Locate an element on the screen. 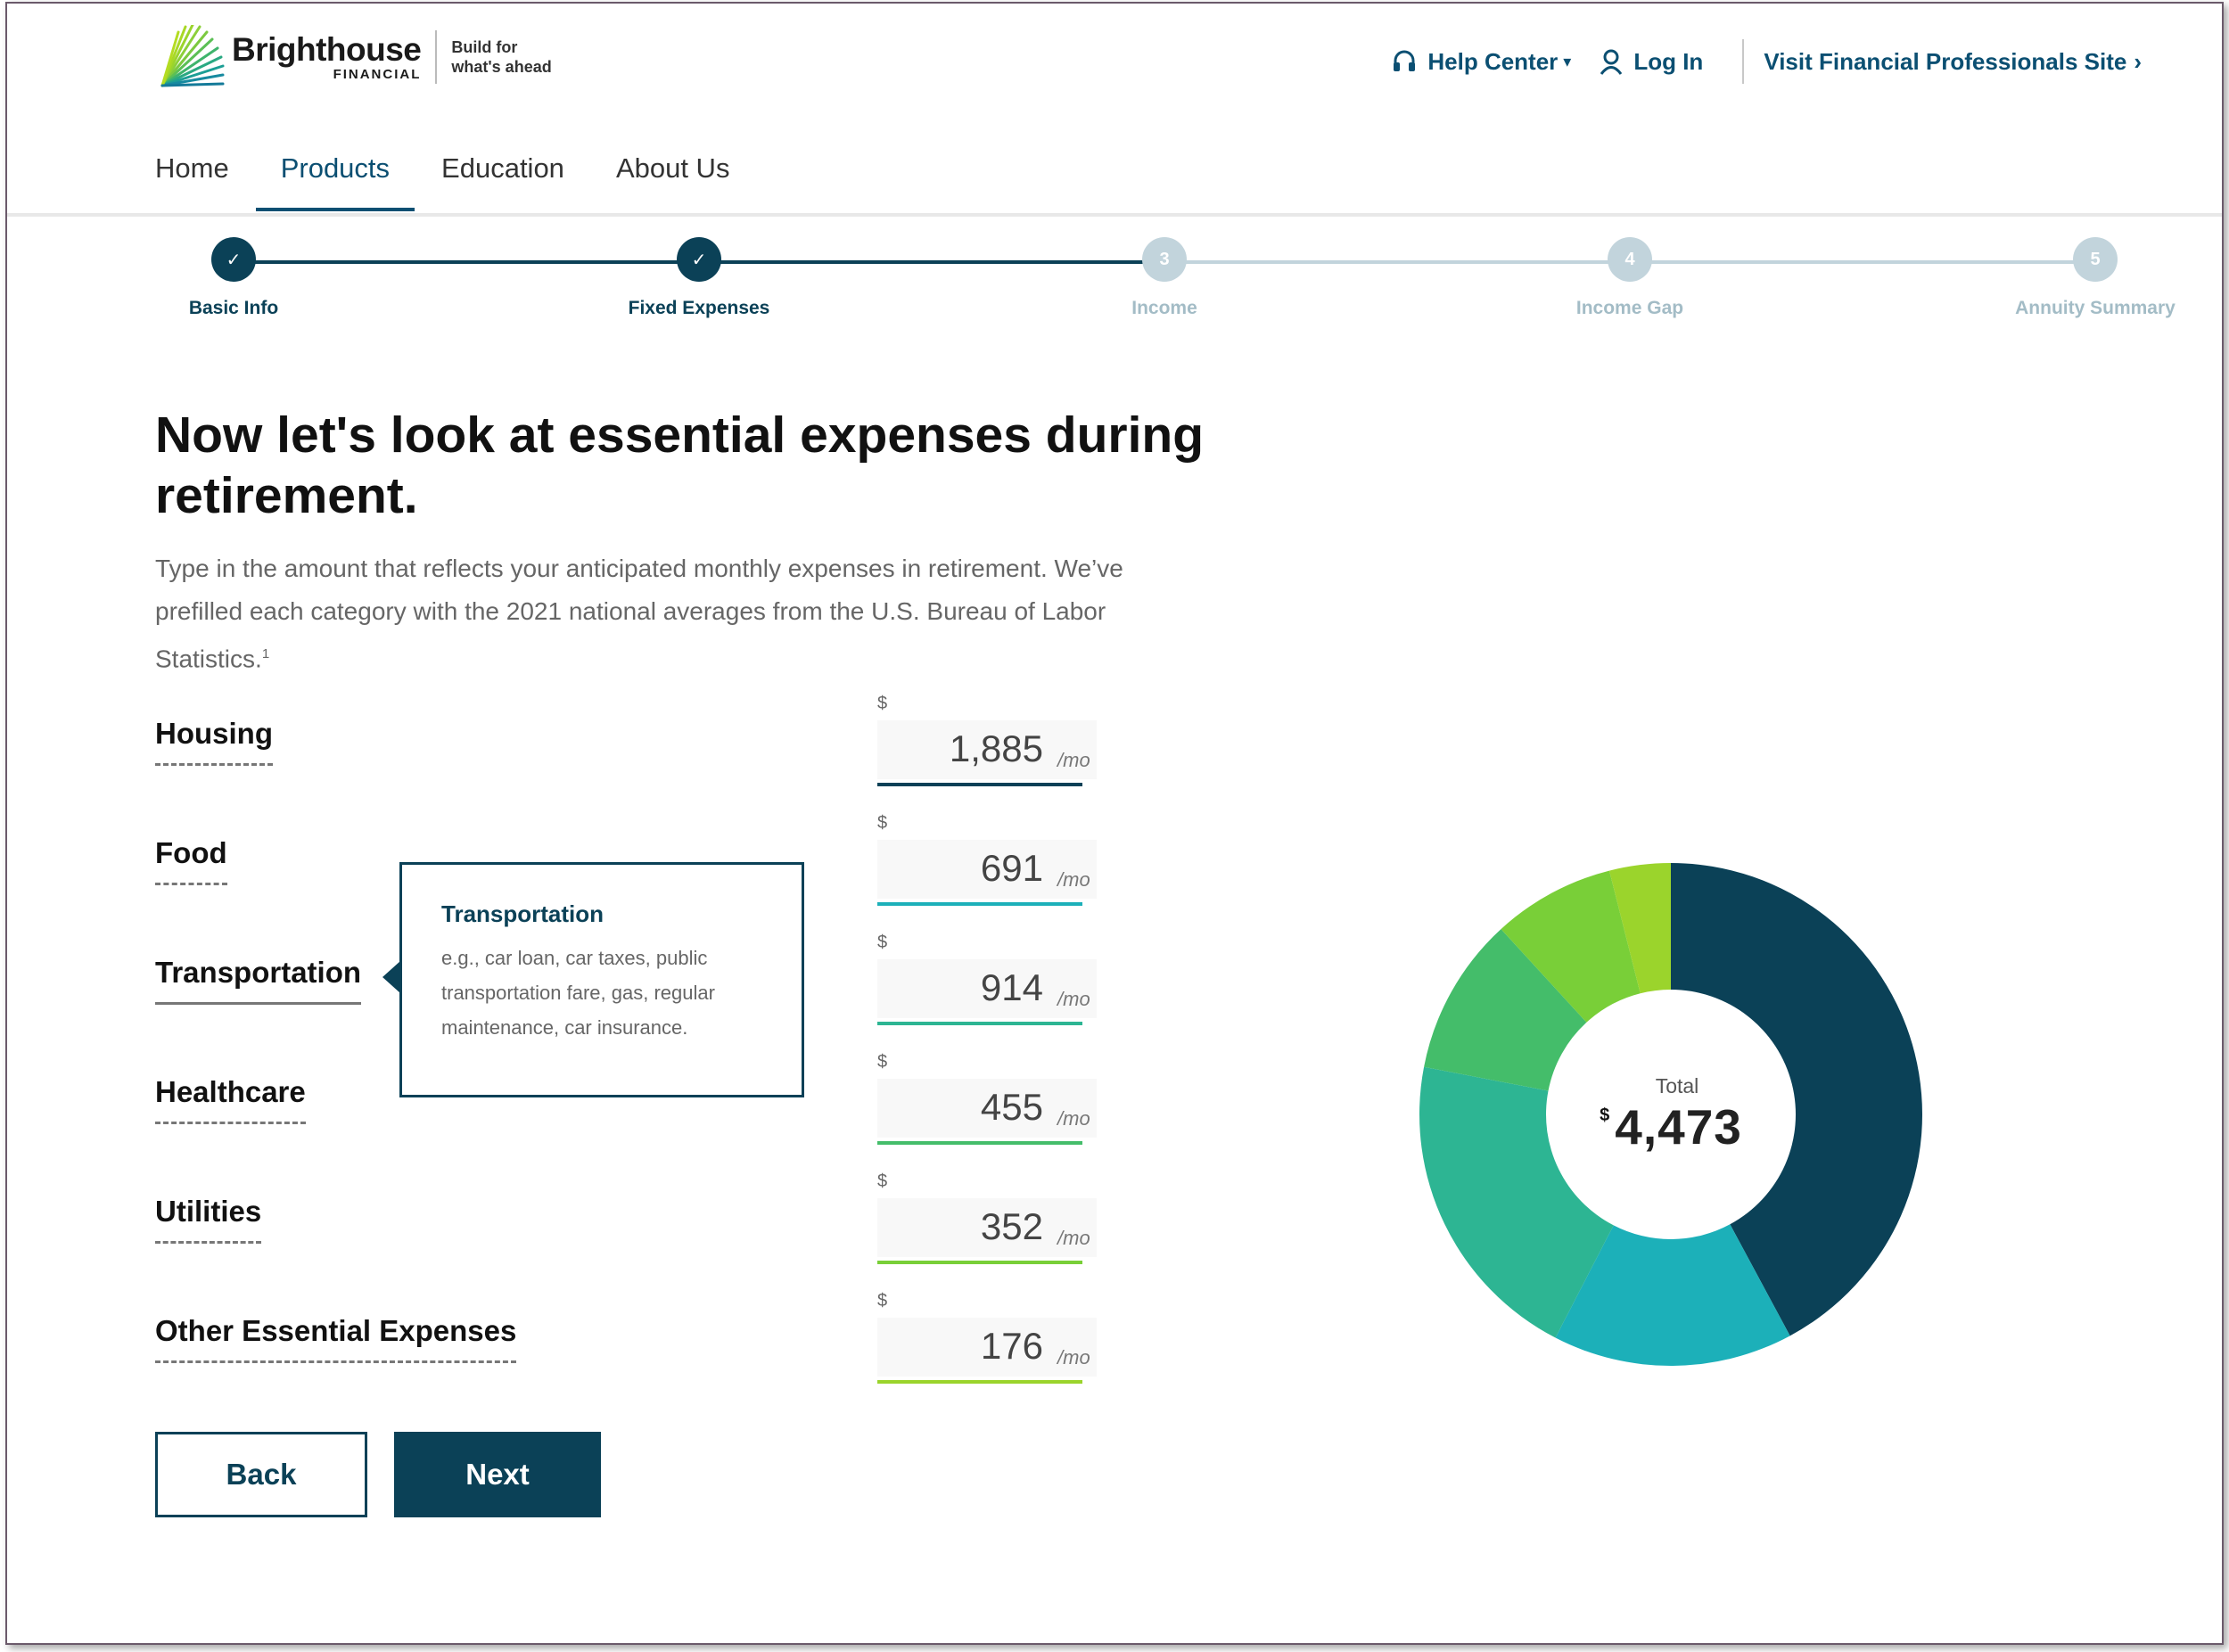 Image resolution: width=2229 pixels, height=1652 pixels. log-in-link: Log In is located at coordinates (1651, 62).